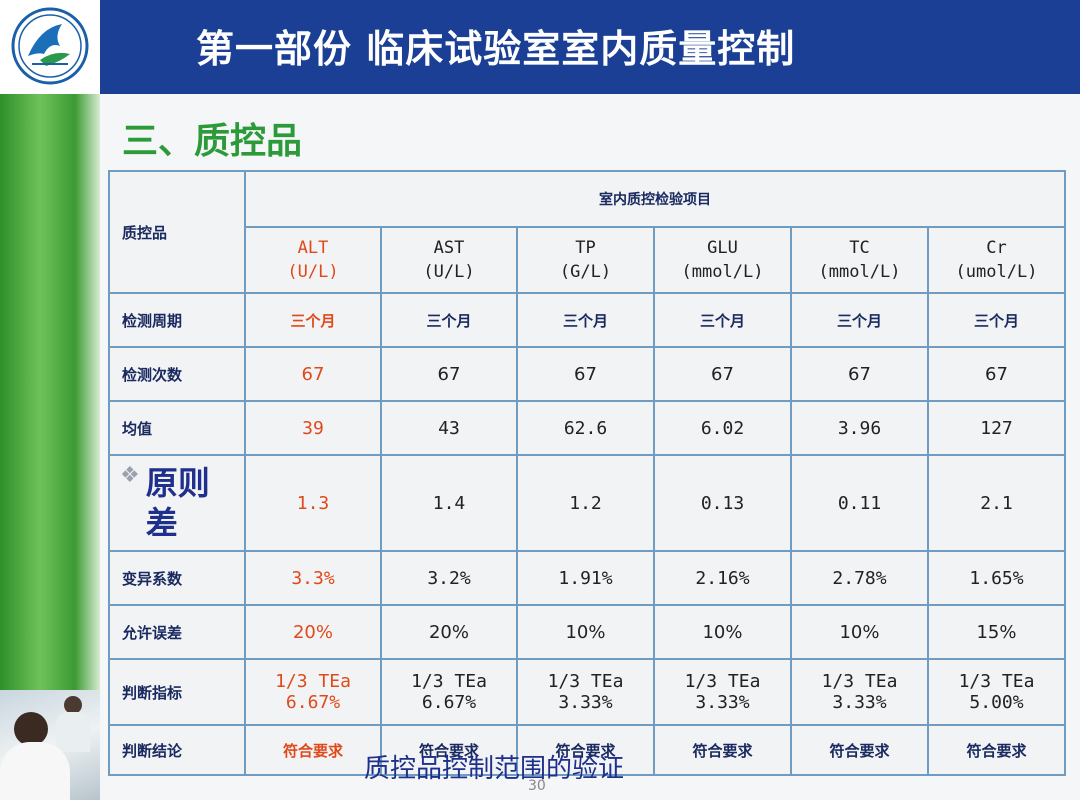  I want to click on table-header-row: 质控品 室内质控检验项目, so click(587, 232).